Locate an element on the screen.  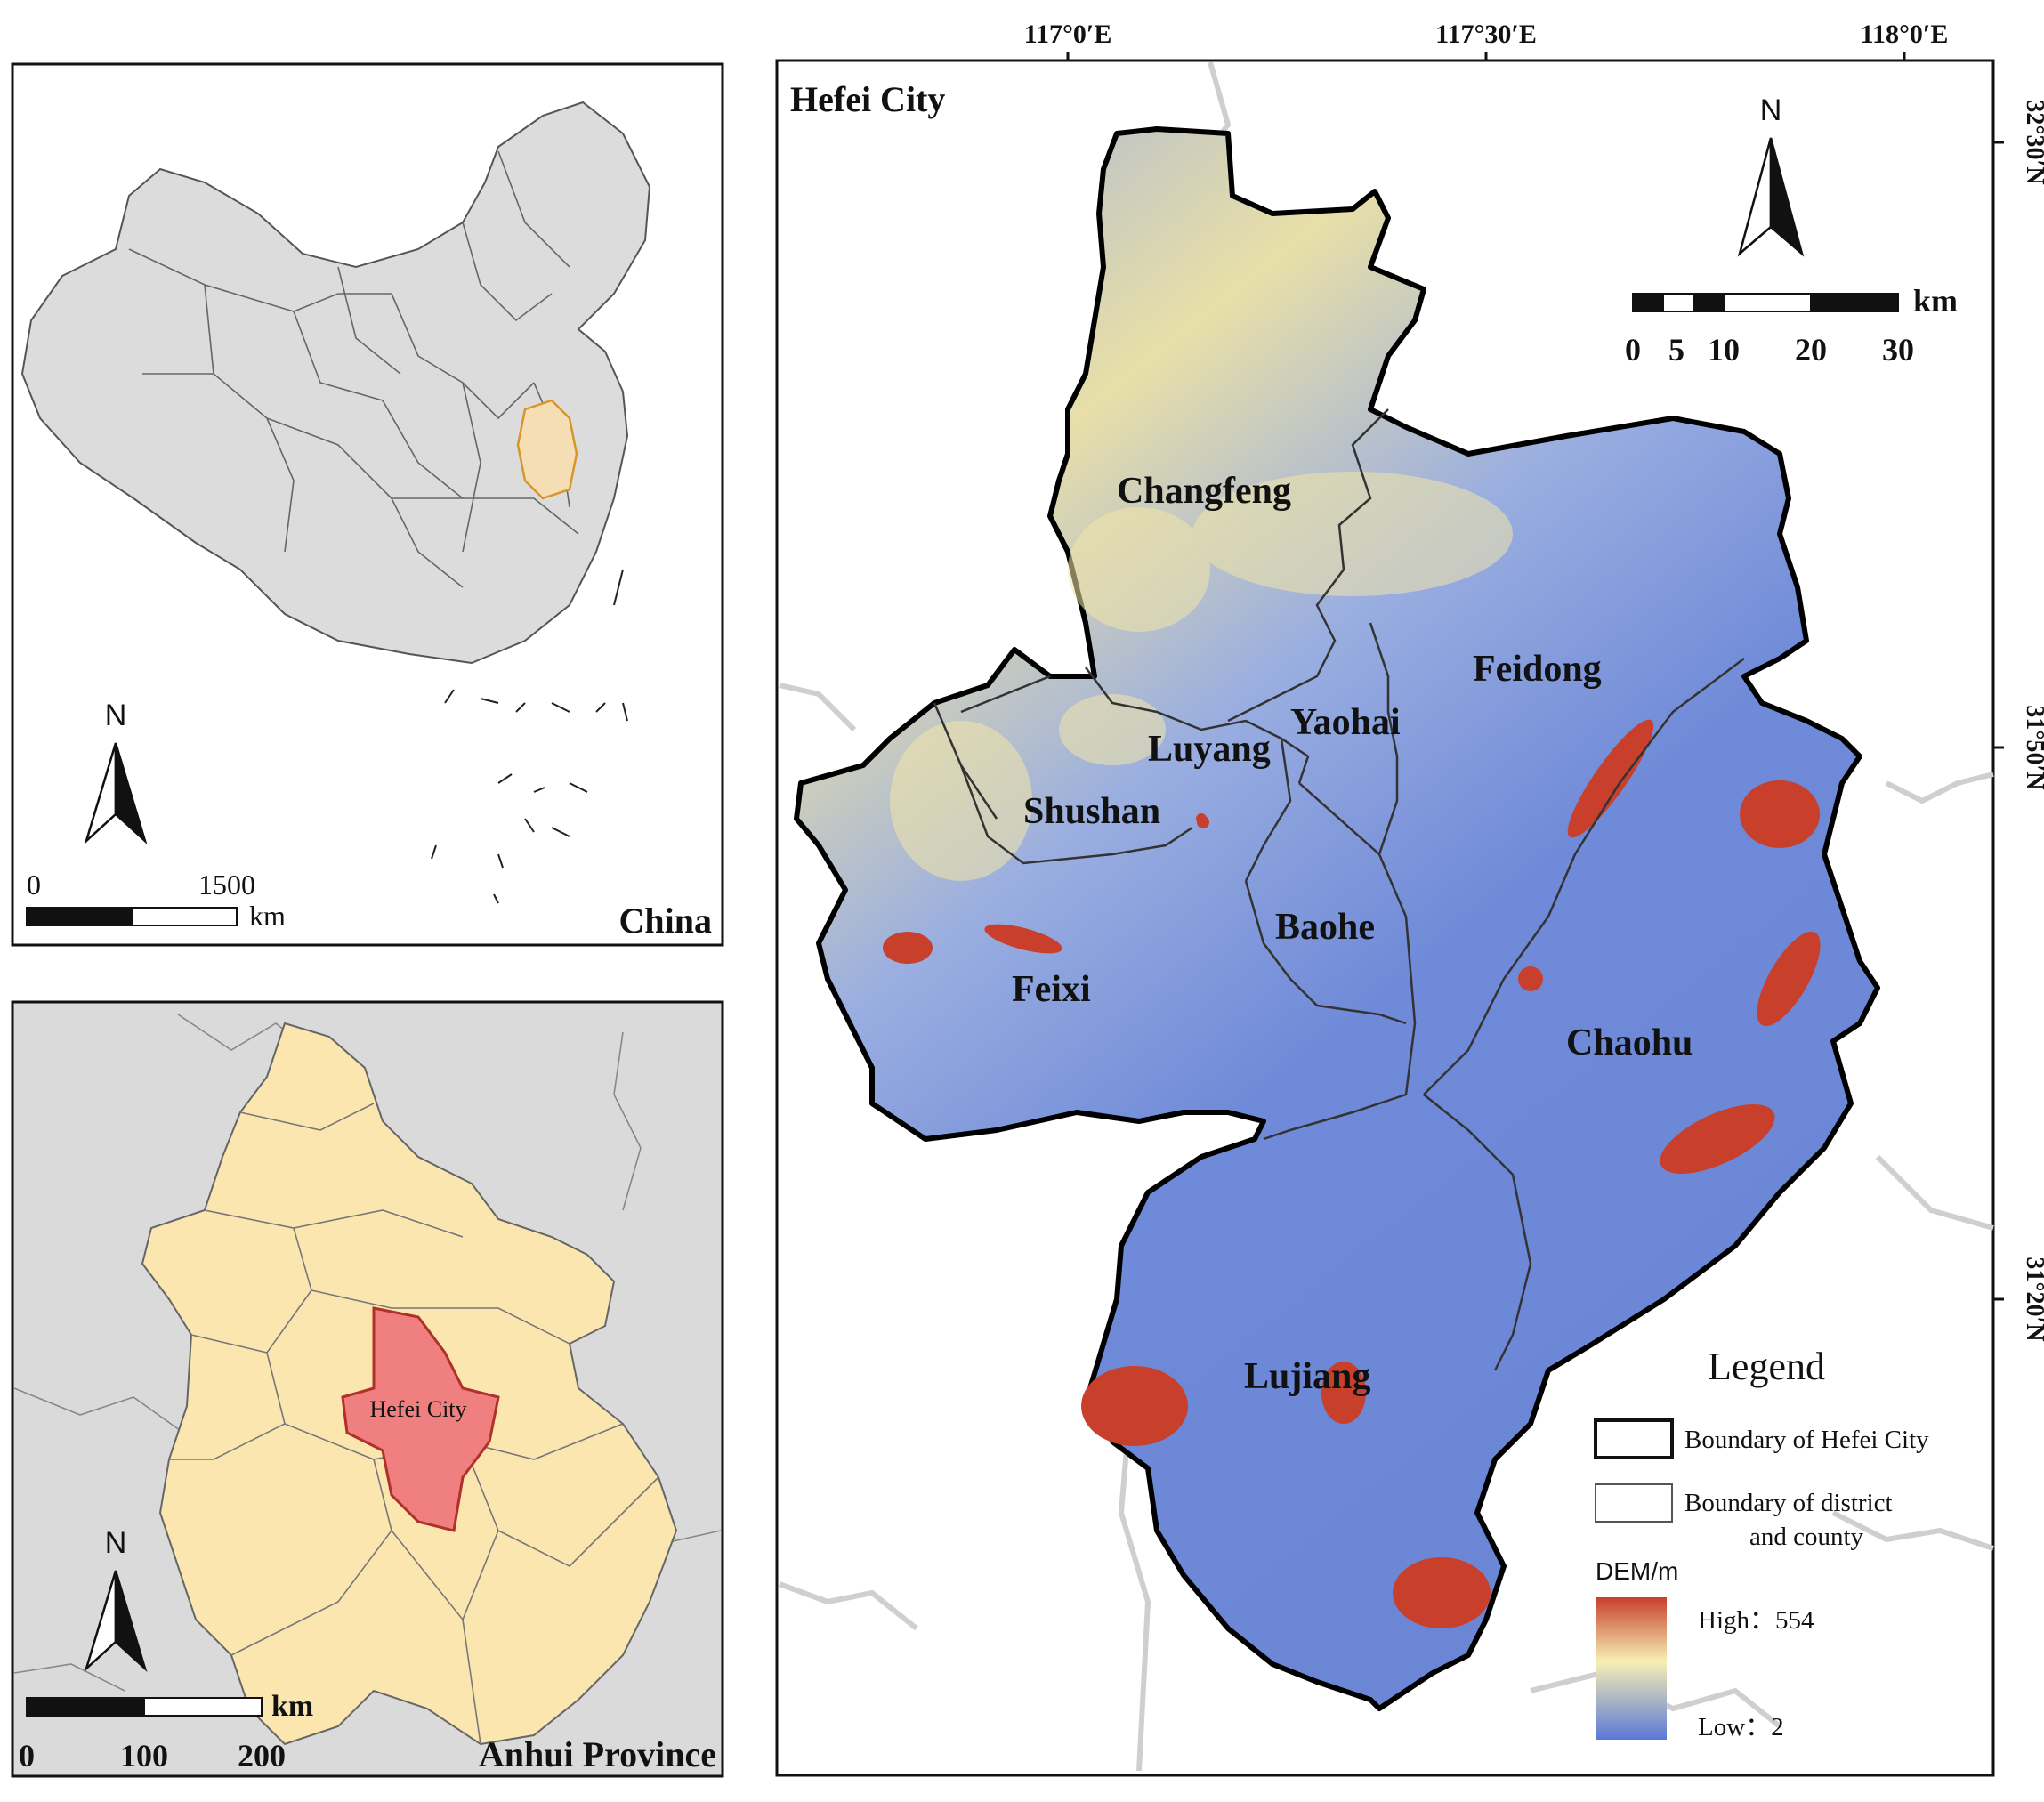
anhui-scale-tick: 0 is located at coordinates (27, 1756).